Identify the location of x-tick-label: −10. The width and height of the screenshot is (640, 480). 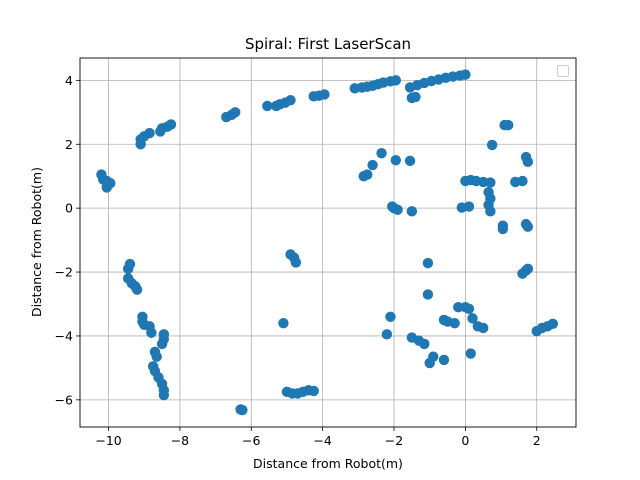
(108, 440).